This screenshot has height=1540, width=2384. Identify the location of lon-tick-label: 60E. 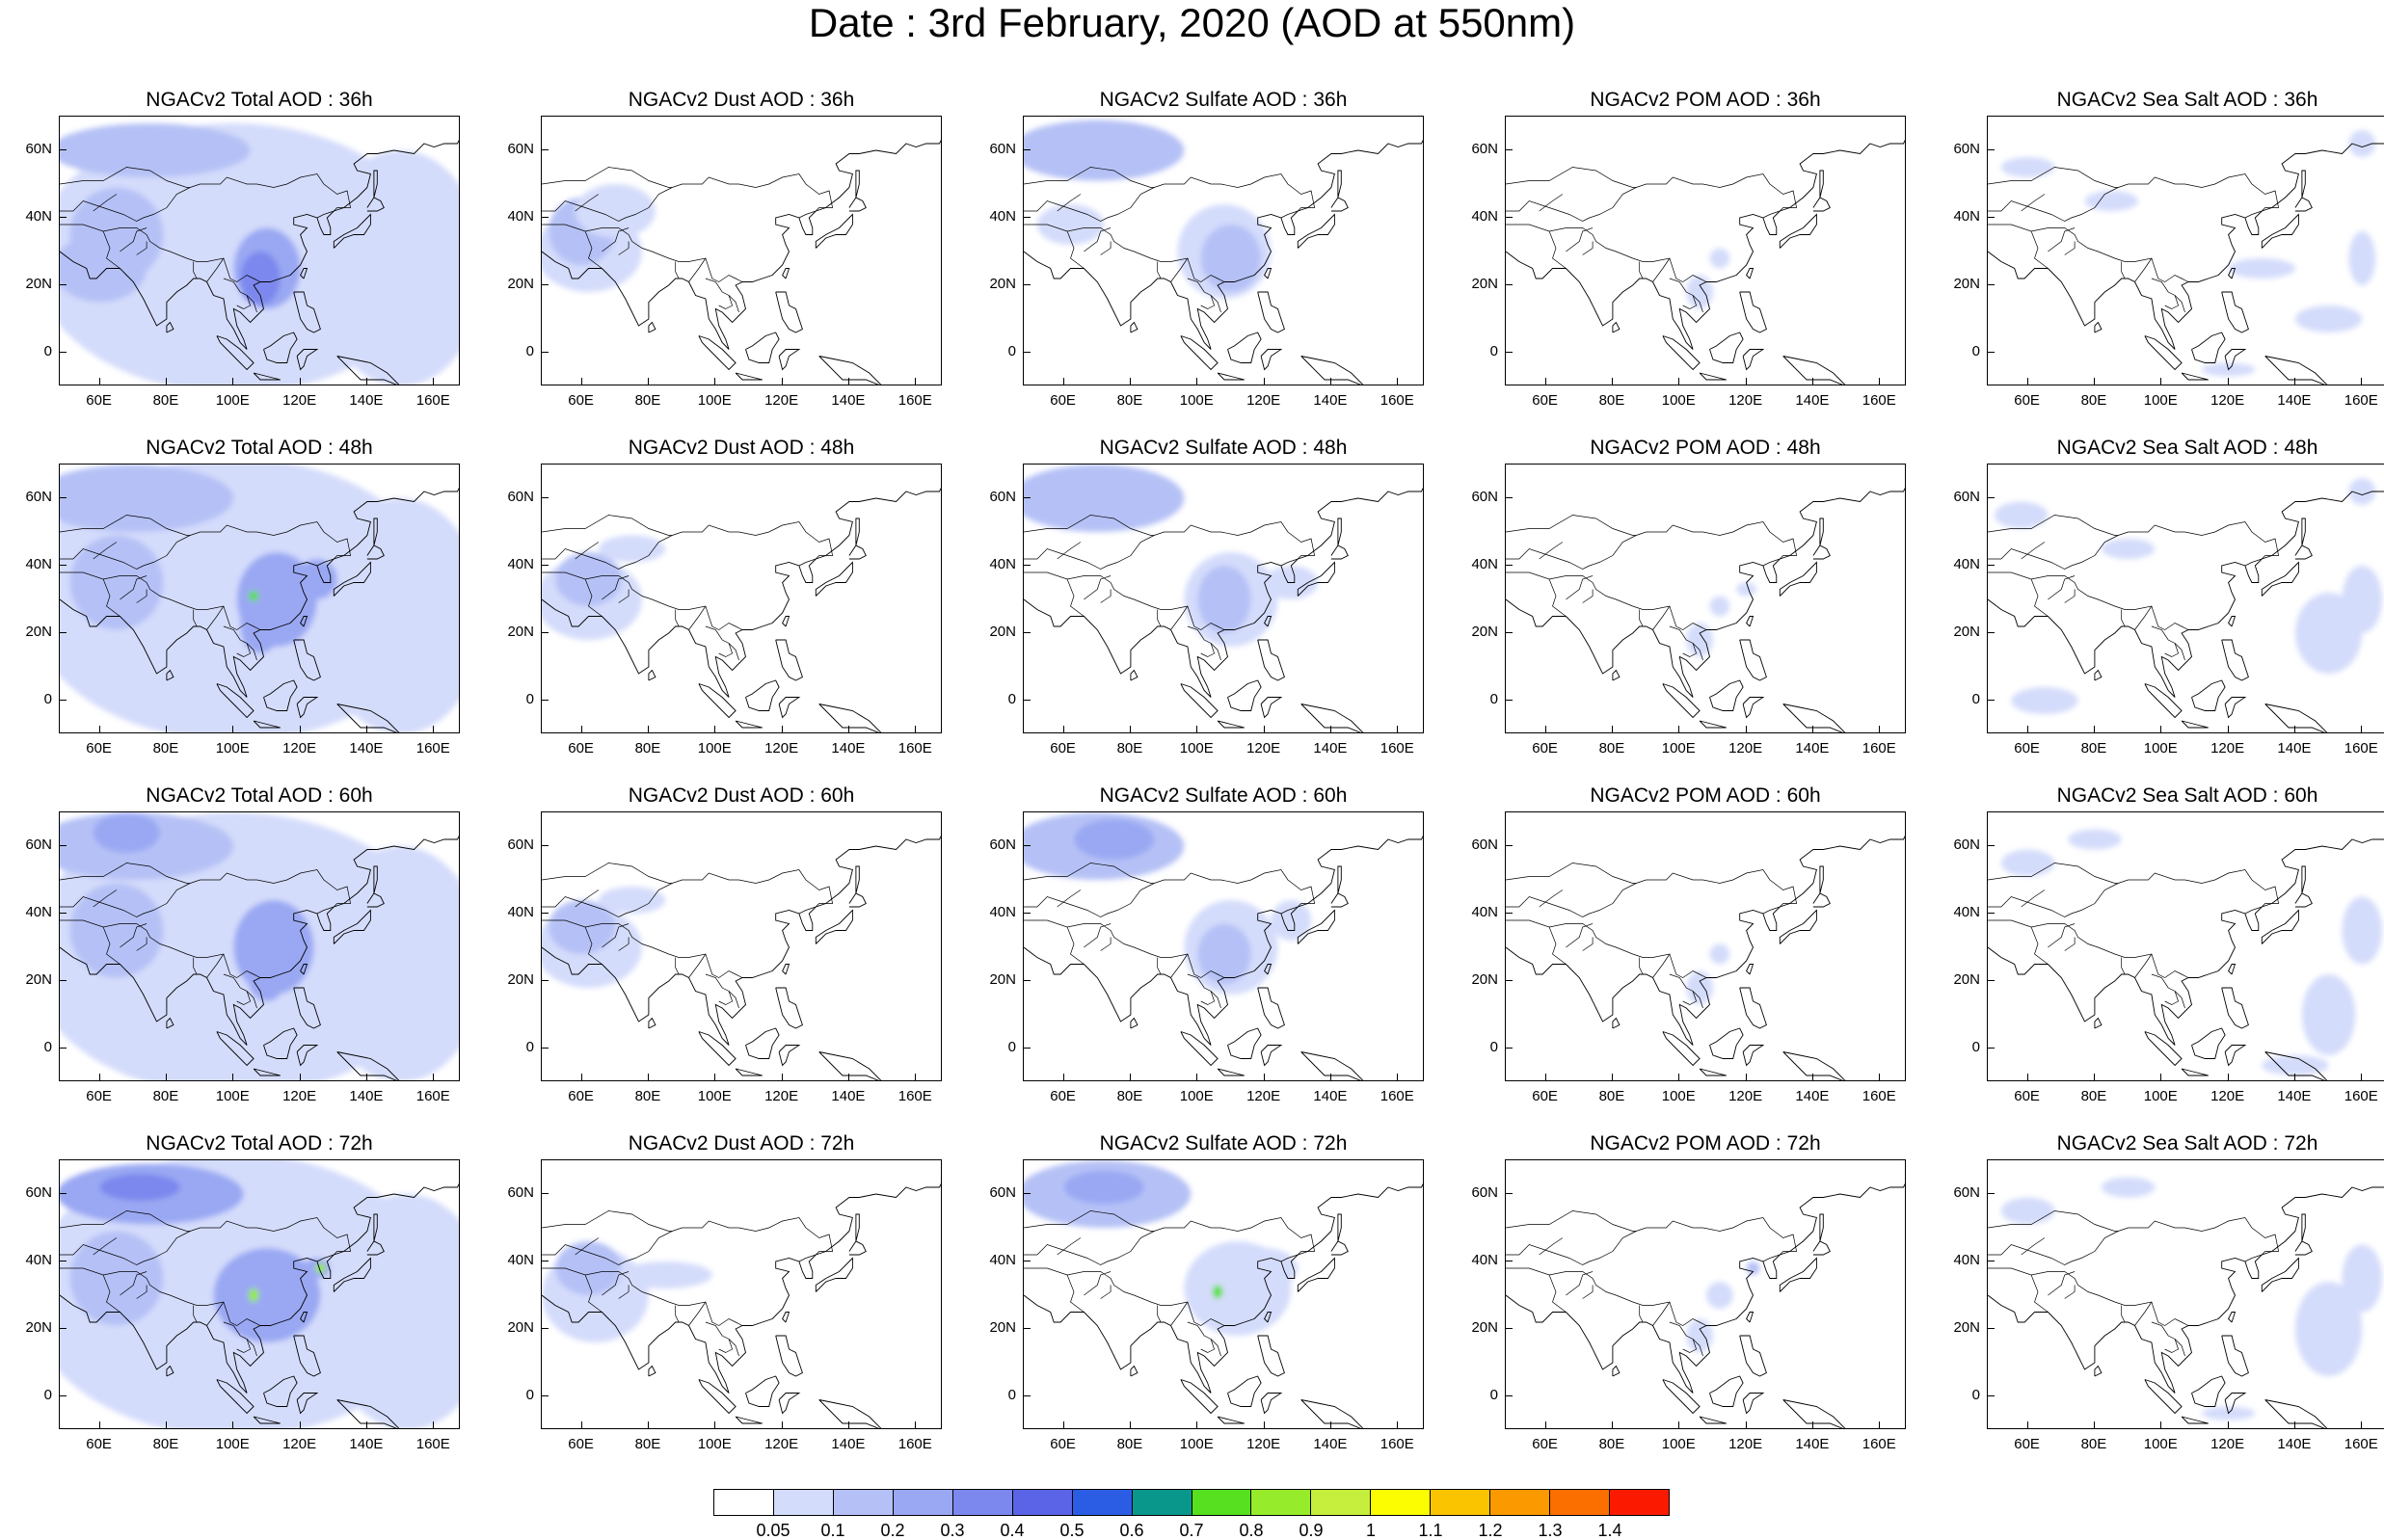
(581, 1096).